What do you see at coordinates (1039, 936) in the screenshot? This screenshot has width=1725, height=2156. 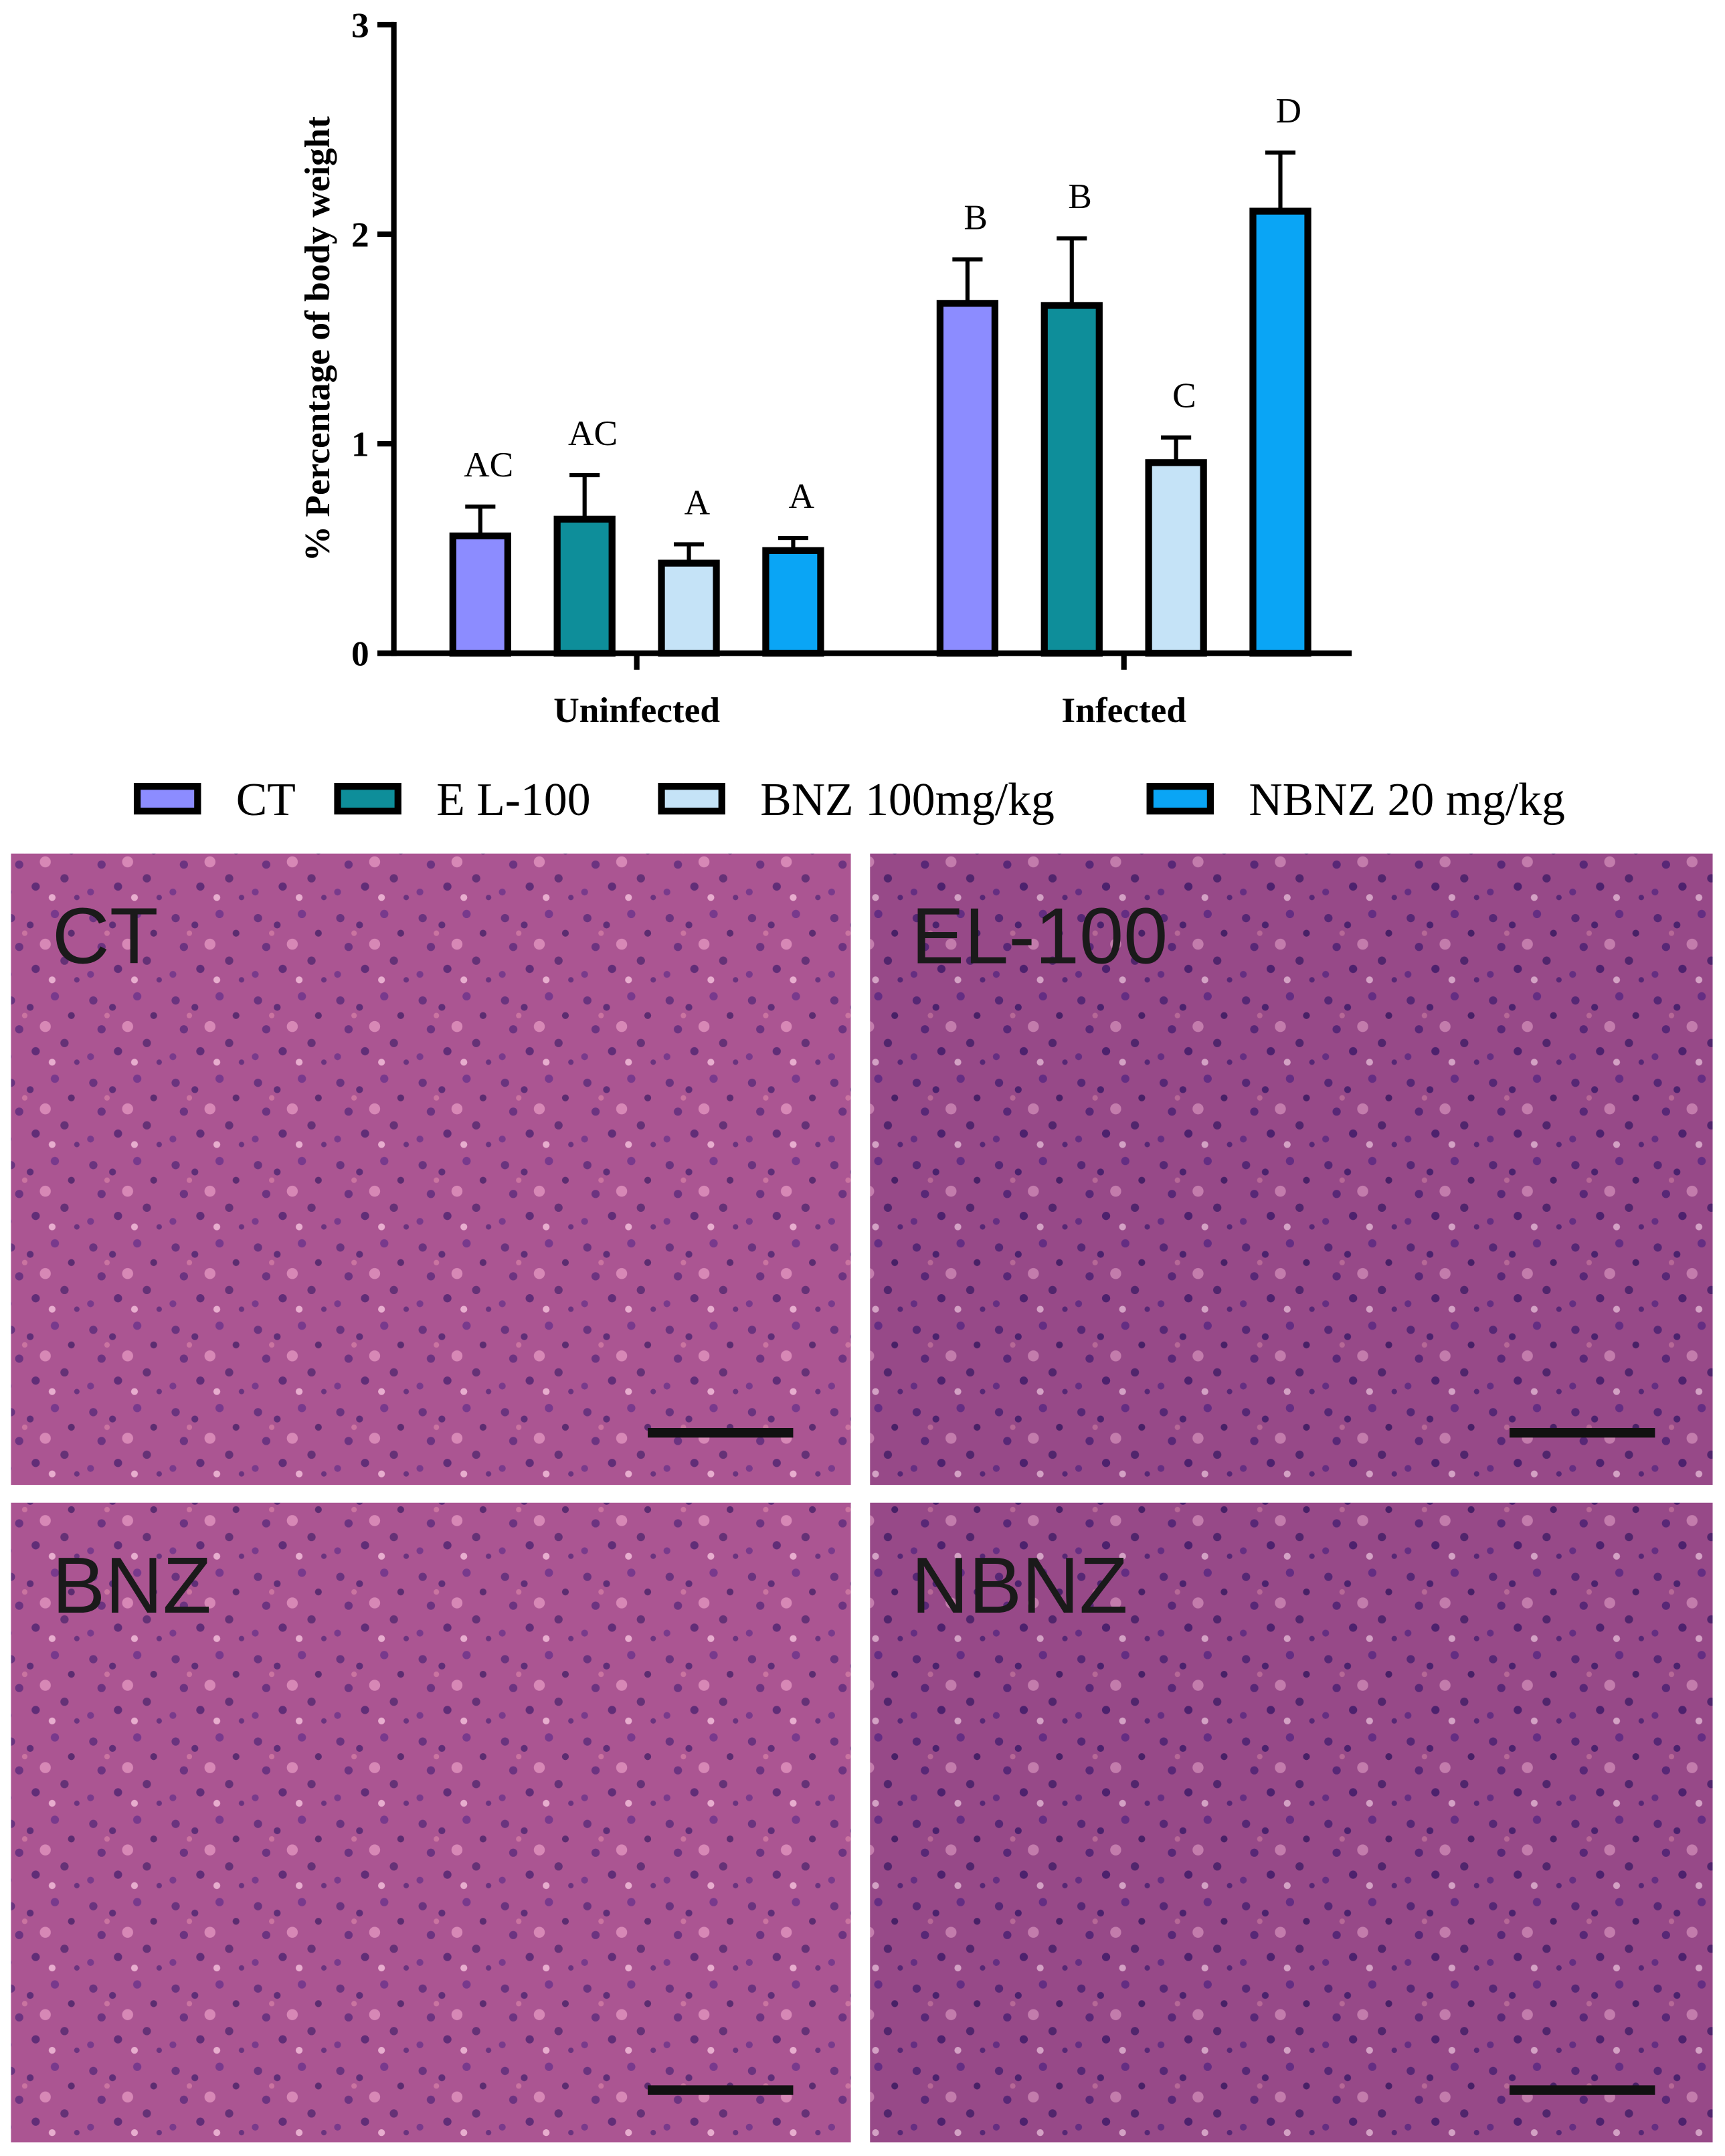 I see `panel-label: EL-100` at bounding box center [1039, 936].